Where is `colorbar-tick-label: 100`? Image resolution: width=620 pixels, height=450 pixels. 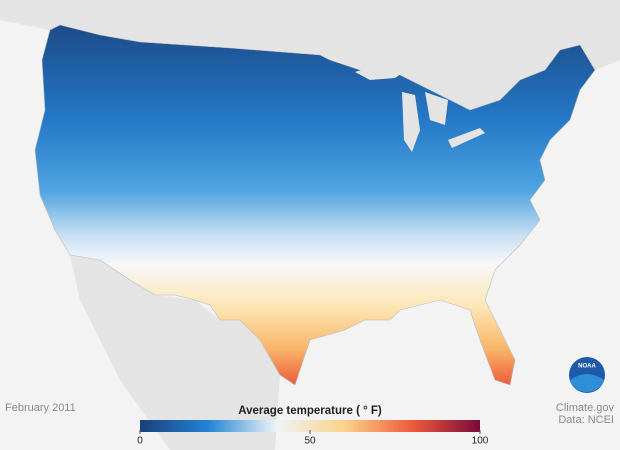 colorbar-tick-label: 100 is located at coordinates (480, 441).